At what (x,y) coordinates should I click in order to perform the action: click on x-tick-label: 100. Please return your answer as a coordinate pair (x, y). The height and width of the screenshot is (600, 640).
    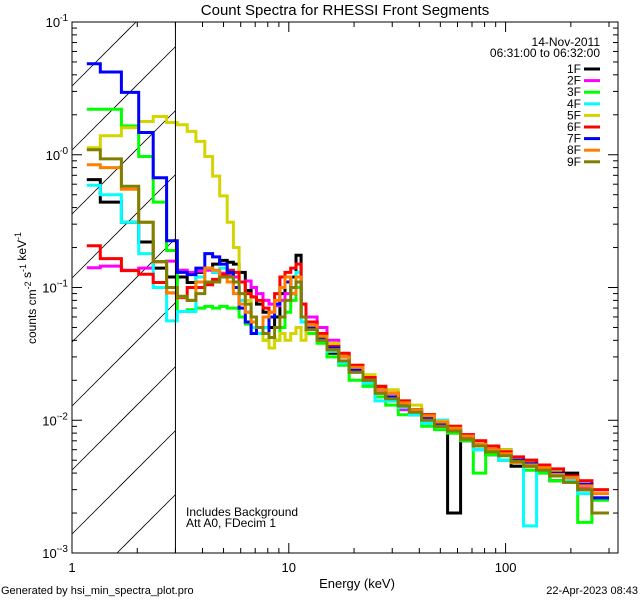
    Looking at the image, I should click on (506, 567).